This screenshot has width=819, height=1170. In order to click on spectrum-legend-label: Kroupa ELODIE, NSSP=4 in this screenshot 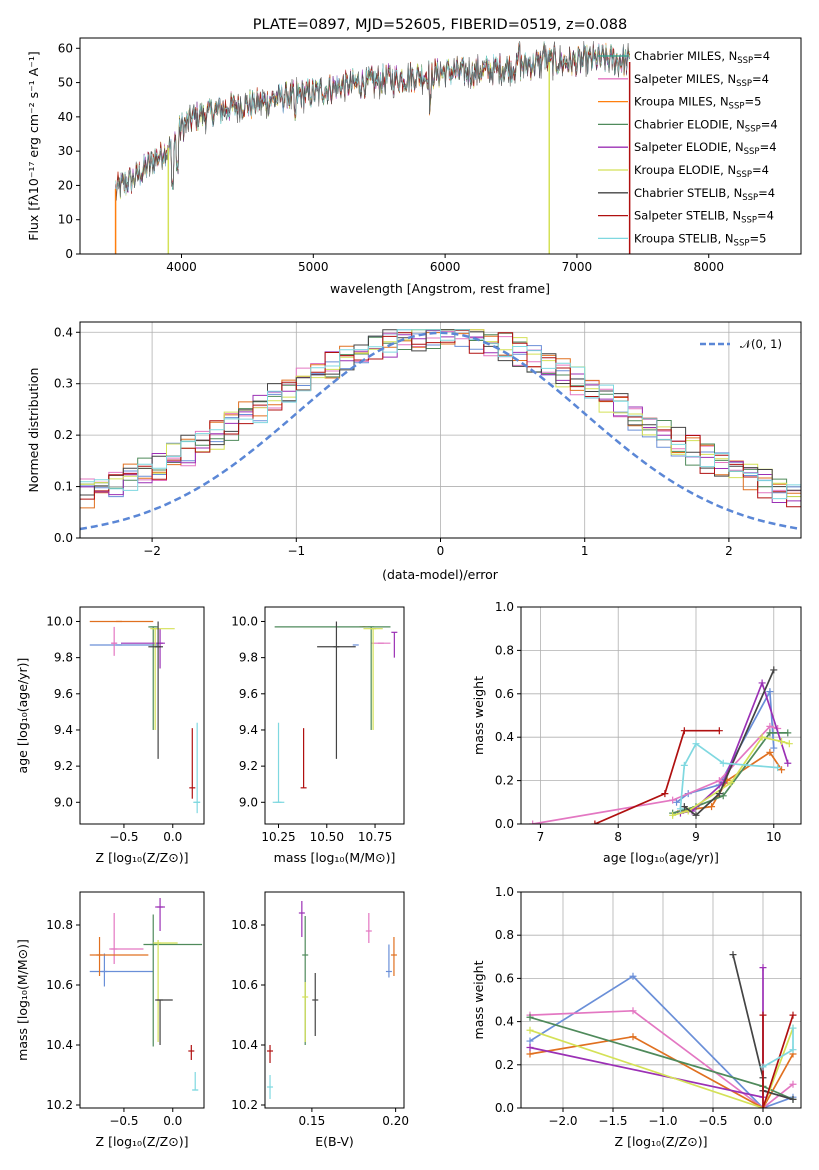, I will do `click(701, 171)`.